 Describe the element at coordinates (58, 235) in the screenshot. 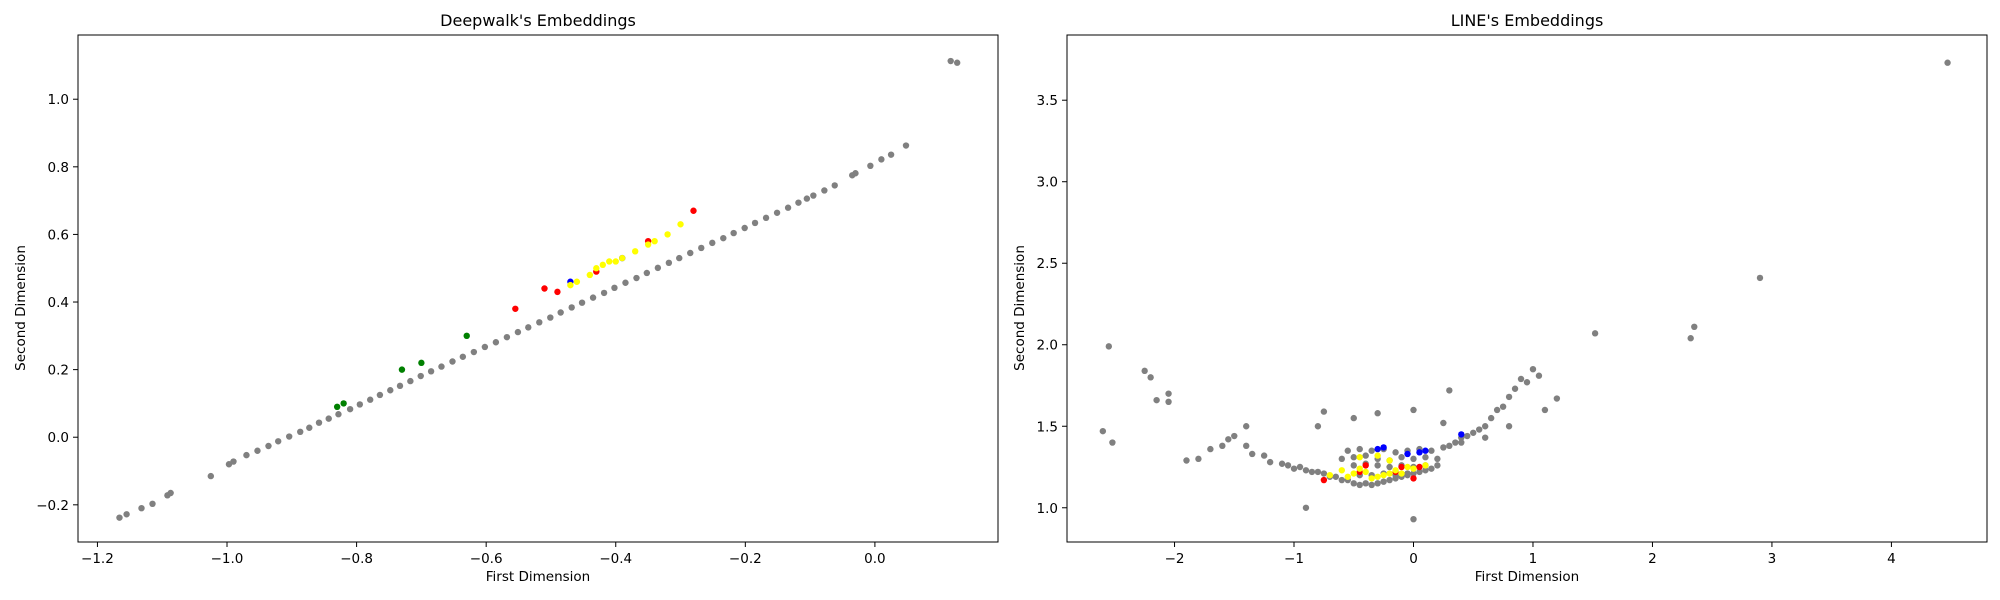

I see `y-tick-label: 0.6` at that location.